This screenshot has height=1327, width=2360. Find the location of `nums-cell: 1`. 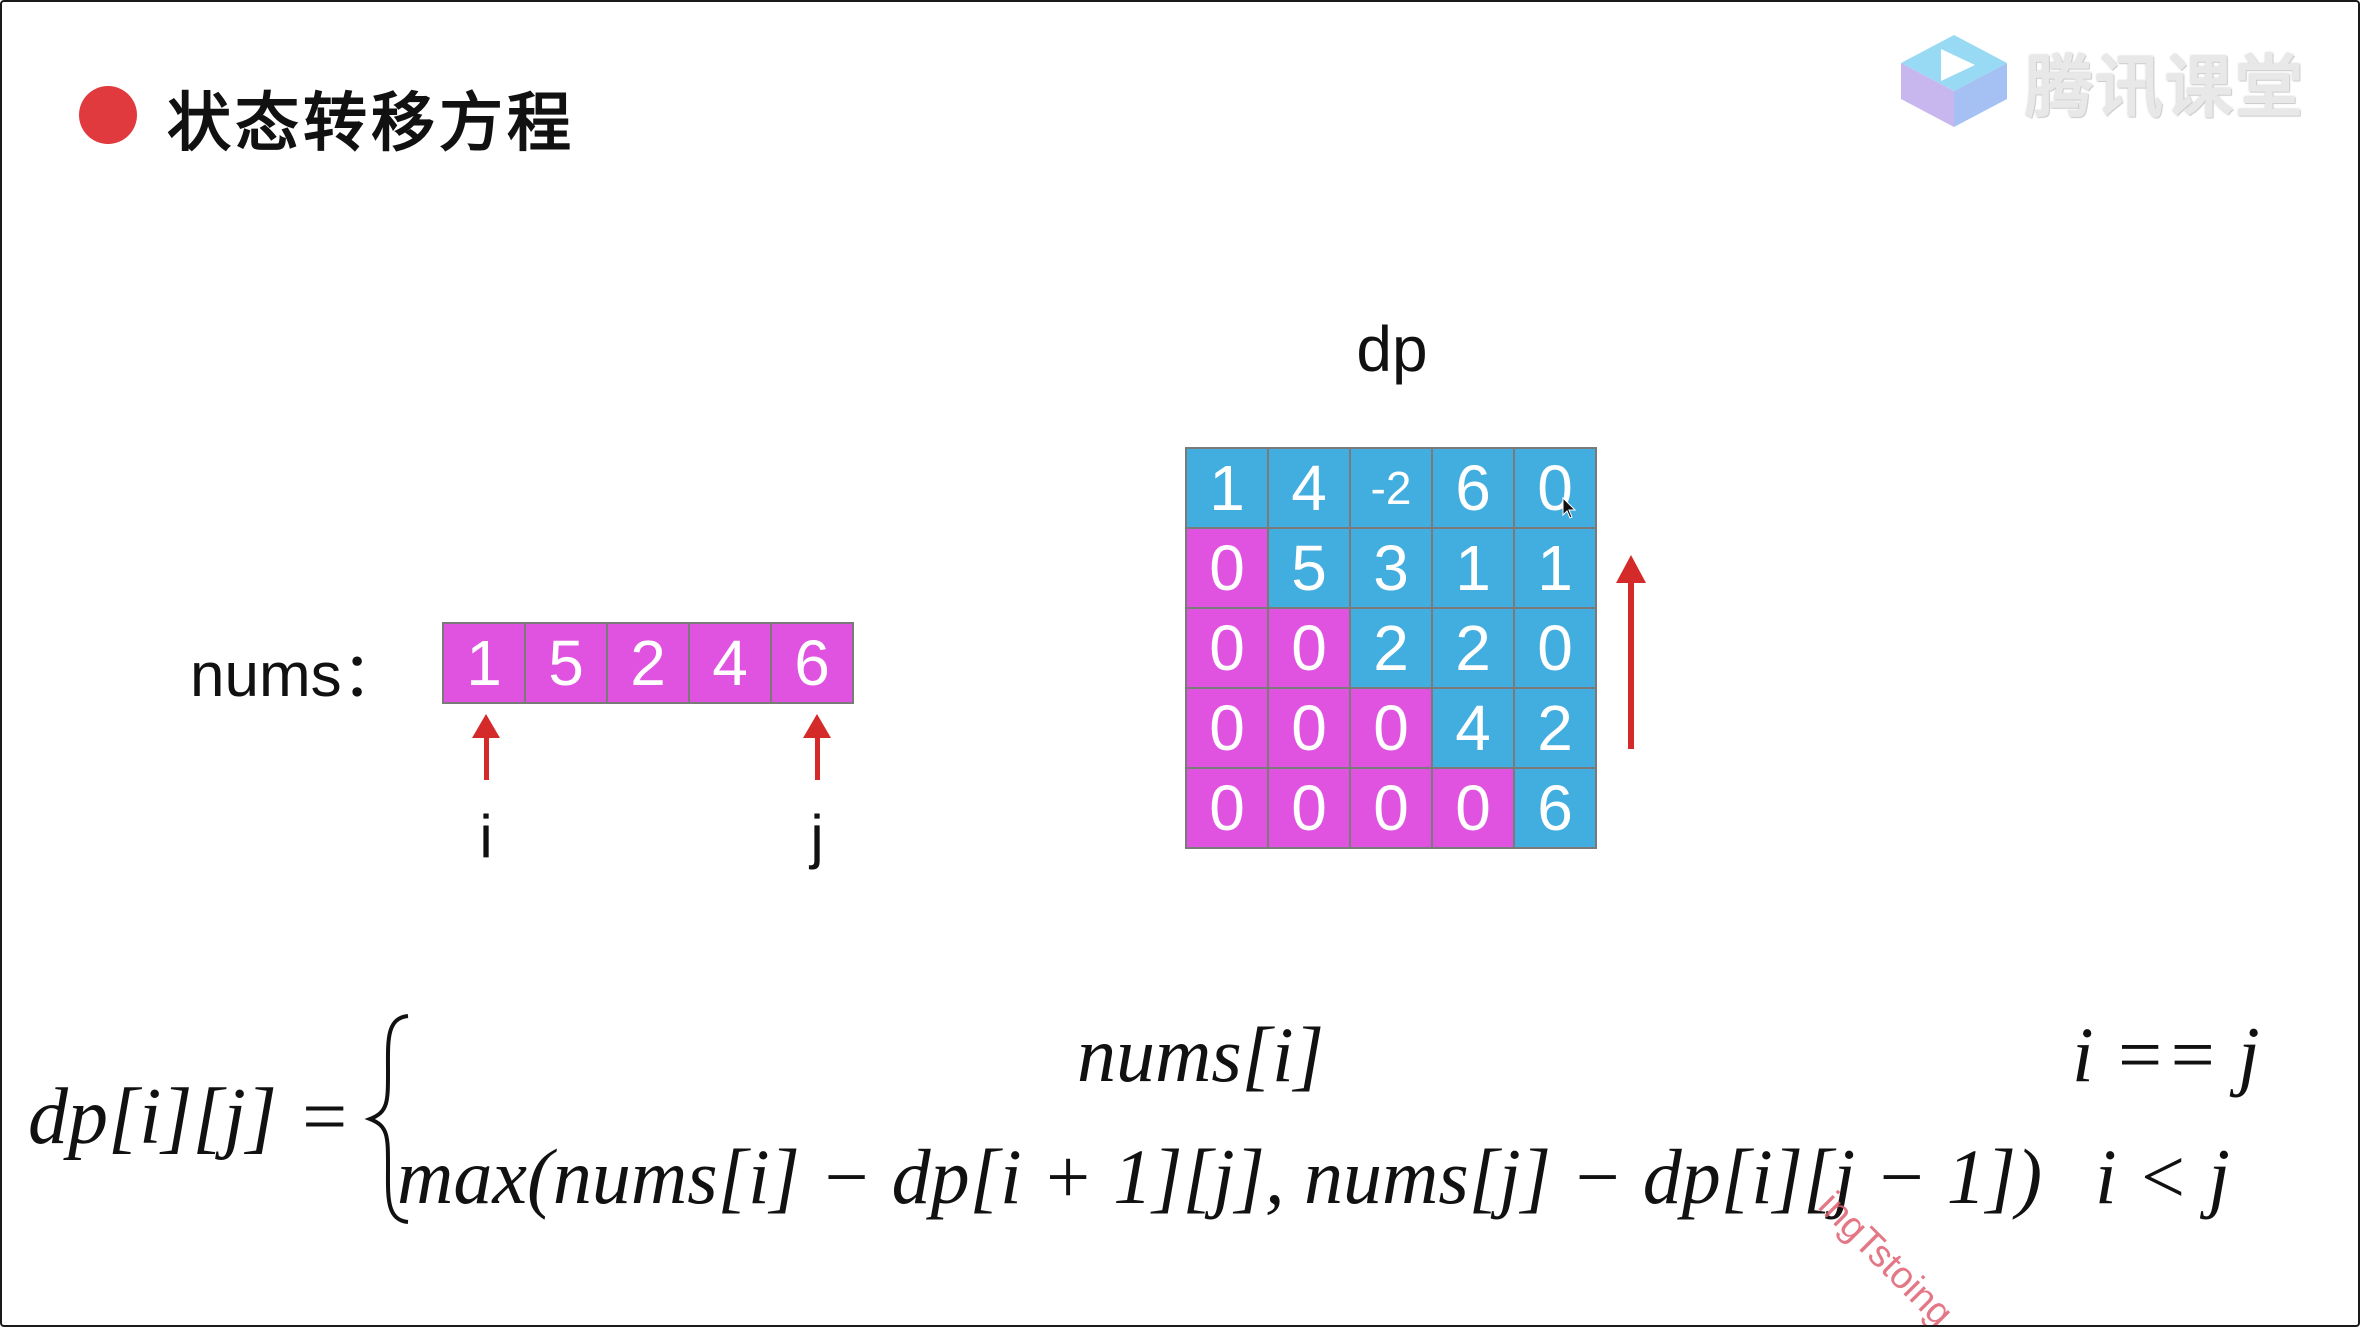

nums-cell: 1 is located at coordinates (484, 663).